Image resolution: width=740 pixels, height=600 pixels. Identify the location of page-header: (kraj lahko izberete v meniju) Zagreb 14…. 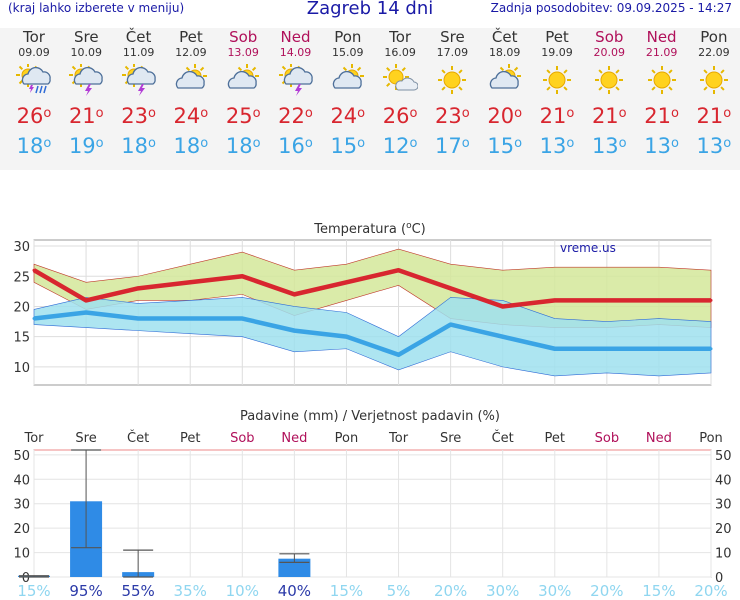
(370, 10).